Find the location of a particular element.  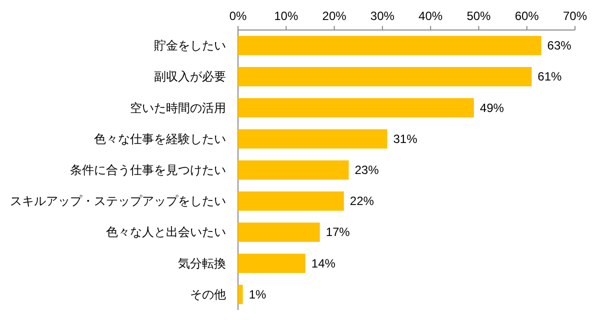

y-tick-label: 空いた時間の活用 is located at coordinates (178, 107).